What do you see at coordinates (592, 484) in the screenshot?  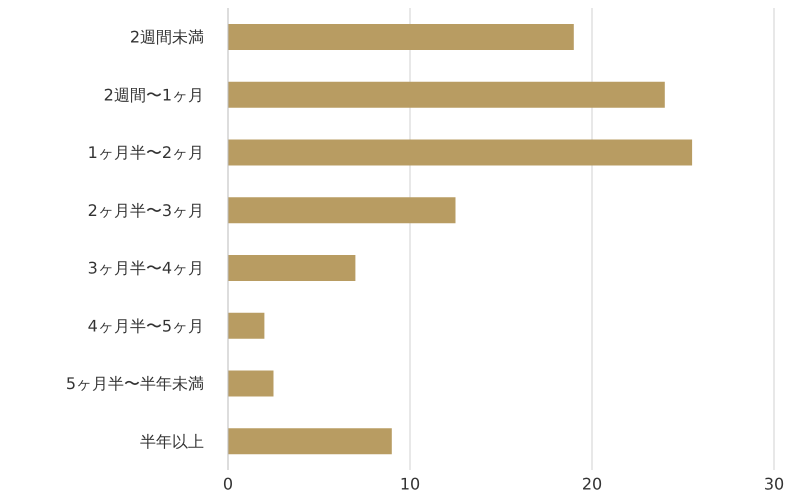 I see `x-tick-label: 20` at bounding box center [592, 484].